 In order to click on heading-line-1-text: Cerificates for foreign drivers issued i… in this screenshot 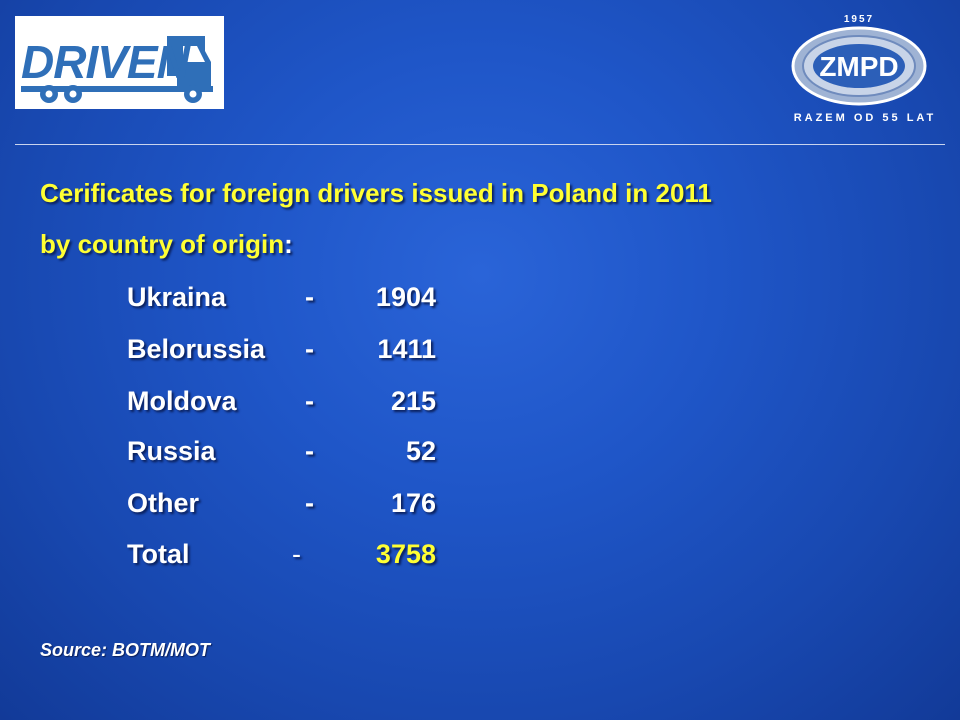, I will do `click(376, 193)`.